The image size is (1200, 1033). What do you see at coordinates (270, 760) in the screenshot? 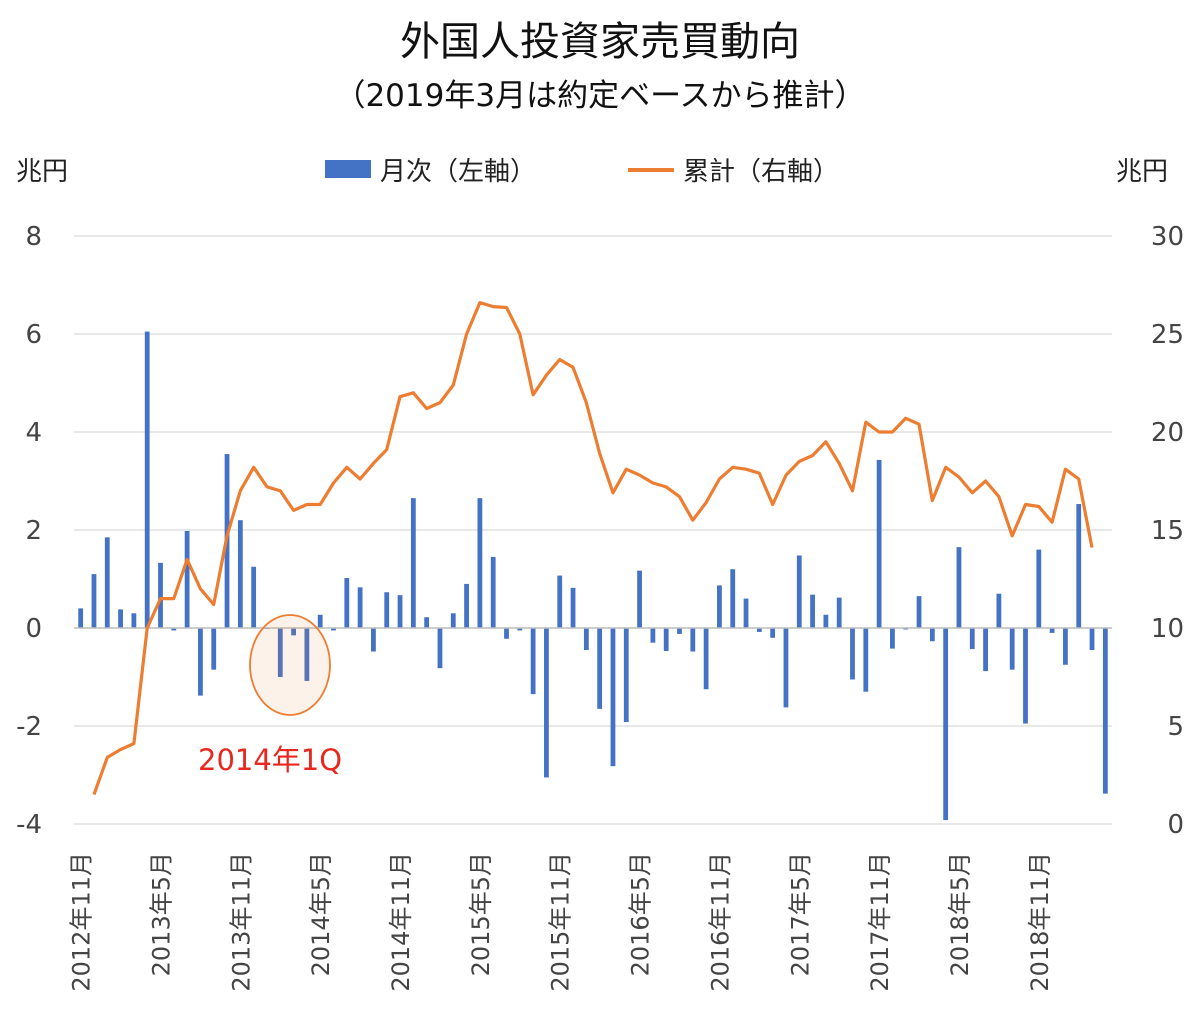
I see `annotation-2014-1q: 2014年1Q` at bounding box center [270, 760].